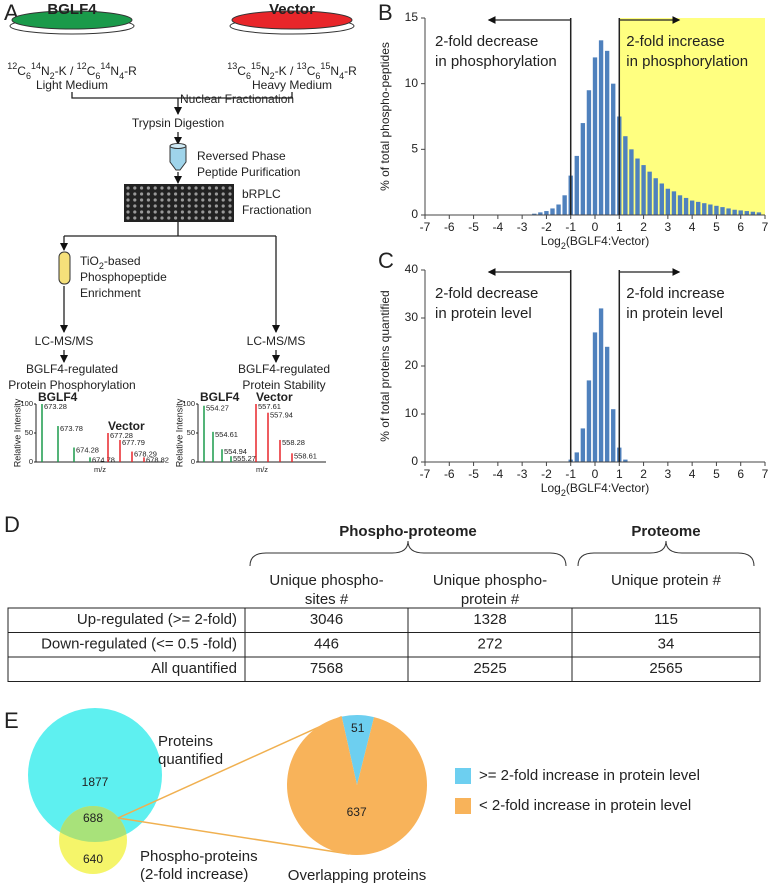 The width and height of the screenshot is (770, 887). I want to click on step: Peptide Purification, so click(248, 172).